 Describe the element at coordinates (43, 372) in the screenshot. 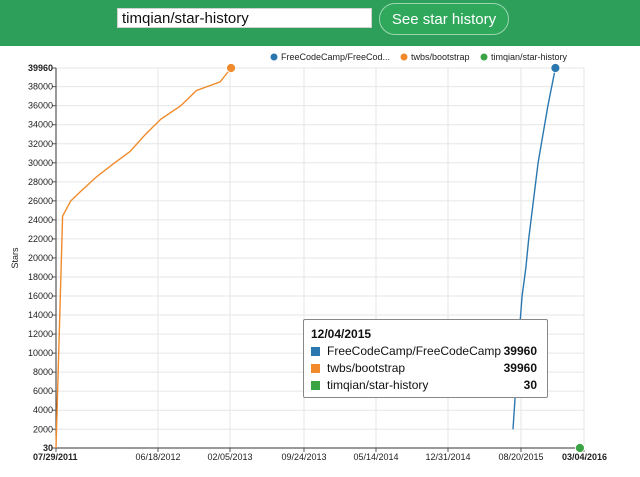

I see `y-tick-label: 8000` at that location.